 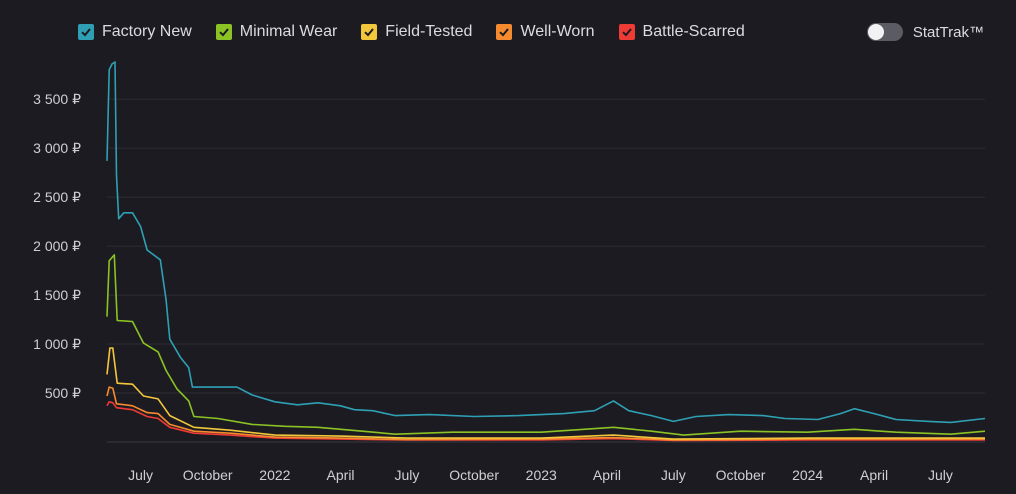 I want to click on legend-item-battle-scarred: Battle-Scarred, so click(x=681, y=32).